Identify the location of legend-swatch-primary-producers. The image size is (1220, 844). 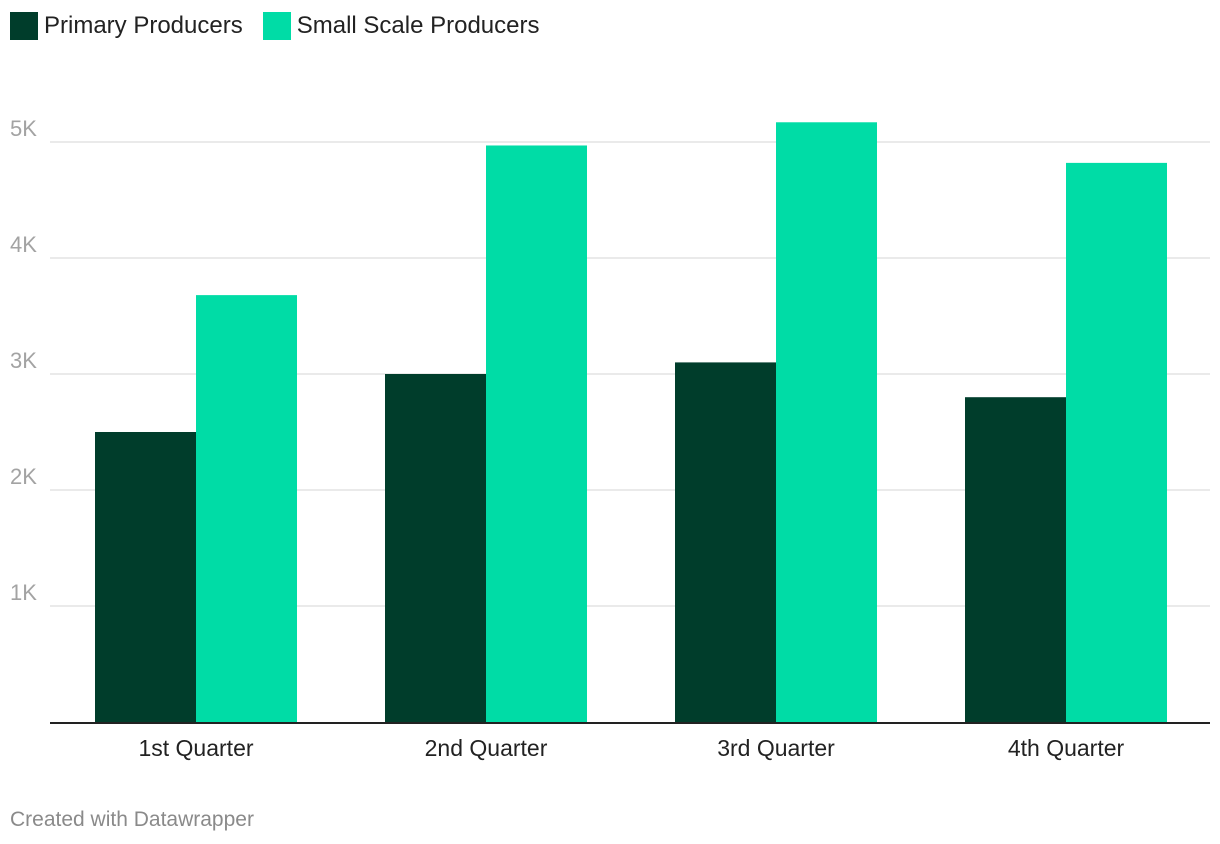
(24, 26).